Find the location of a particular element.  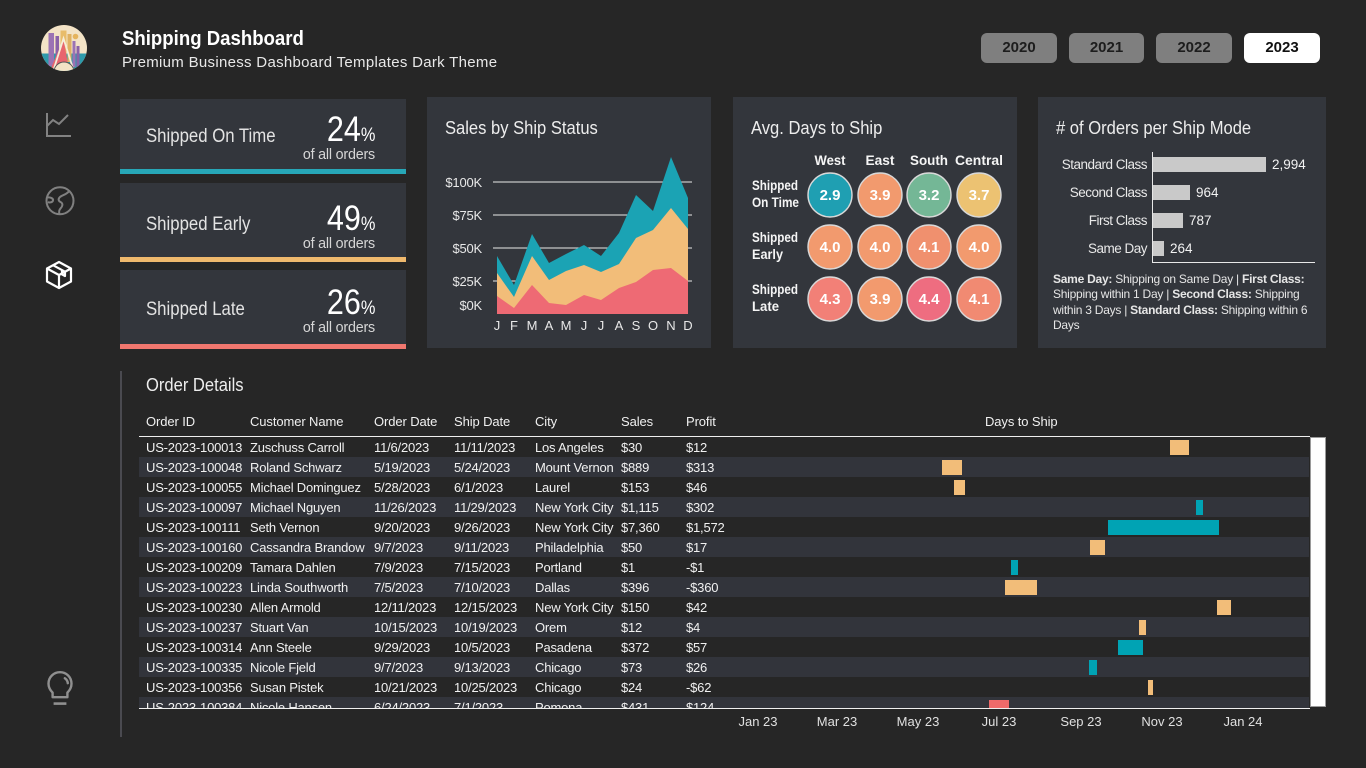

svg-text: 264 is located at coordinates (1181, 248).